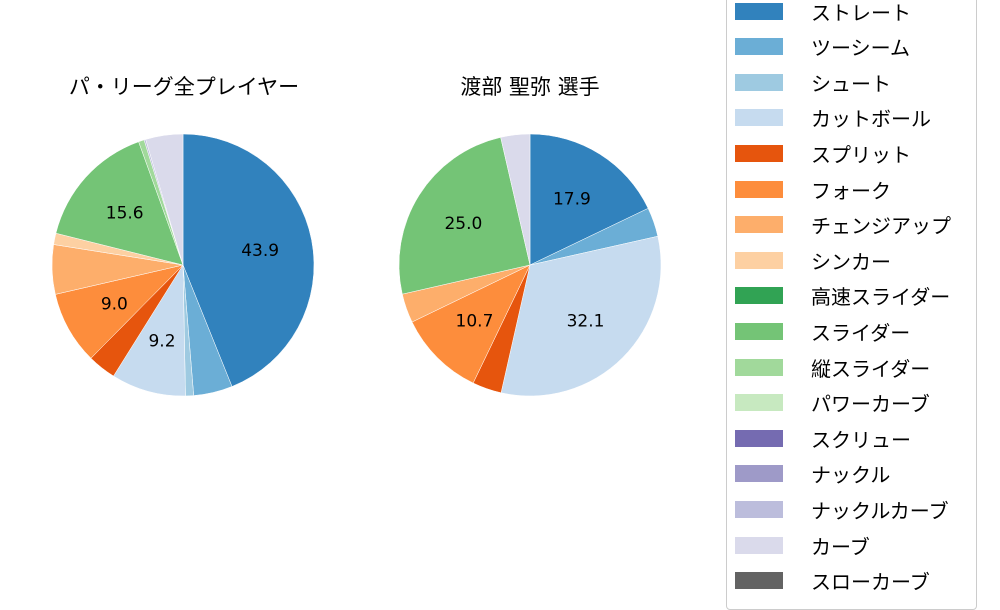 This screenshot has width=1000, height=610. Describe the element at coordinates (861, 332) in the screenshot. I see `legend-label: スライダー` at that location.